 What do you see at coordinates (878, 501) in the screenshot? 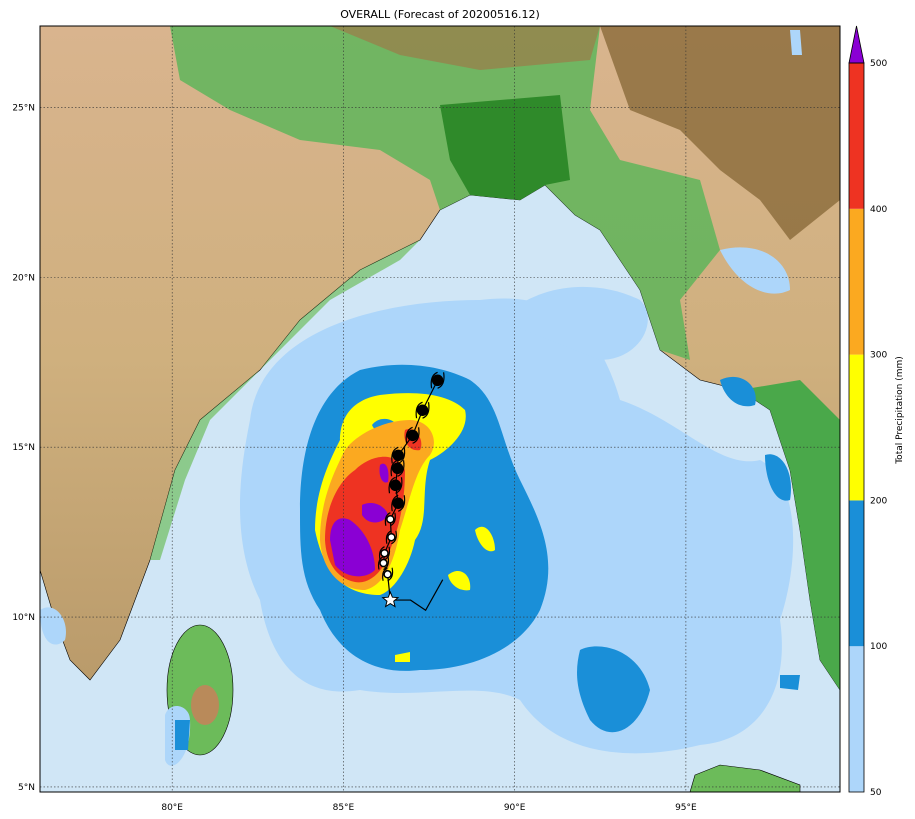
I see `colorbar-tick-label: 200` at bounding box center [878, 501].